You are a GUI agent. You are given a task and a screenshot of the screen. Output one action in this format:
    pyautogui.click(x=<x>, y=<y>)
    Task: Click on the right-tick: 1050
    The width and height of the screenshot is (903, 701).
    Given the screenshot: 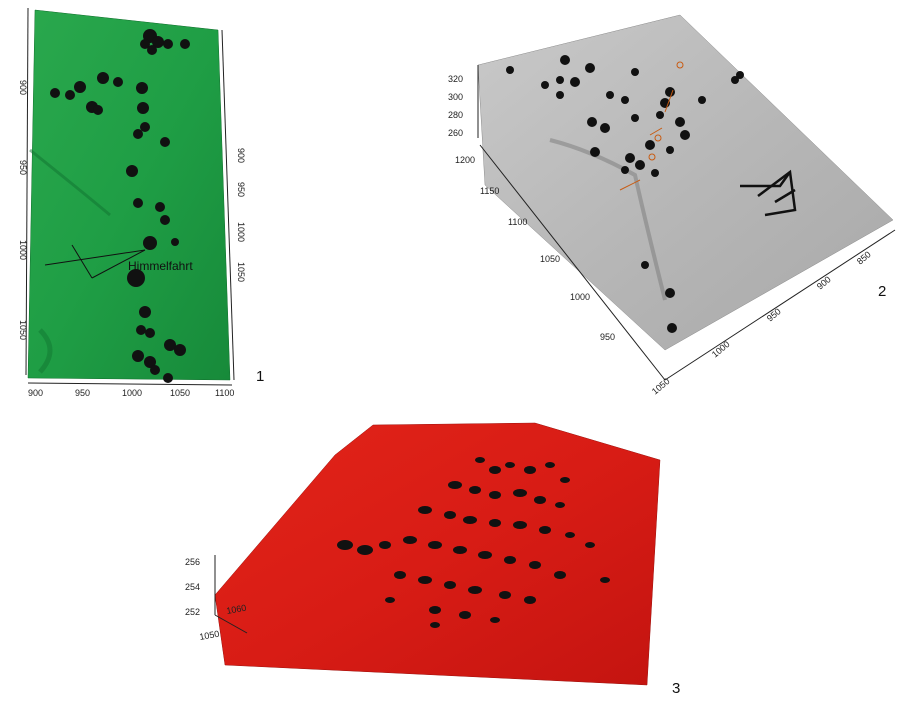 What is the action you would take?
    pyautogui.click(x=241, y=272)
    